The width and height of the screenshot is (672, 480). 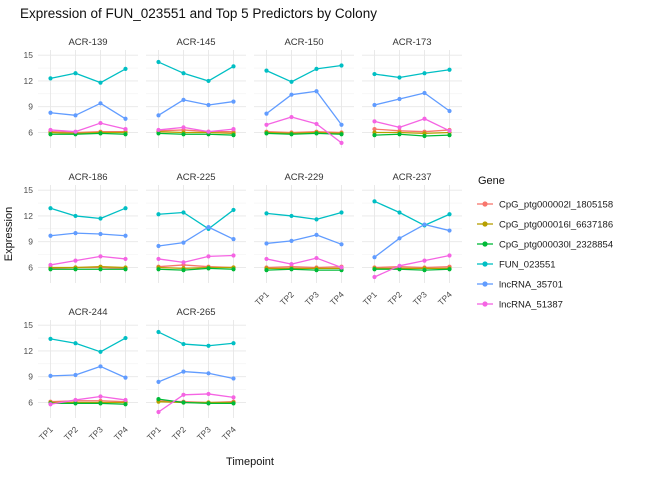 What do you see at coordinates (556, 244) in the screenshot?
I see `legend-item-label: CpG_ptg000030l_2328854` at bounding box center [556, 244].